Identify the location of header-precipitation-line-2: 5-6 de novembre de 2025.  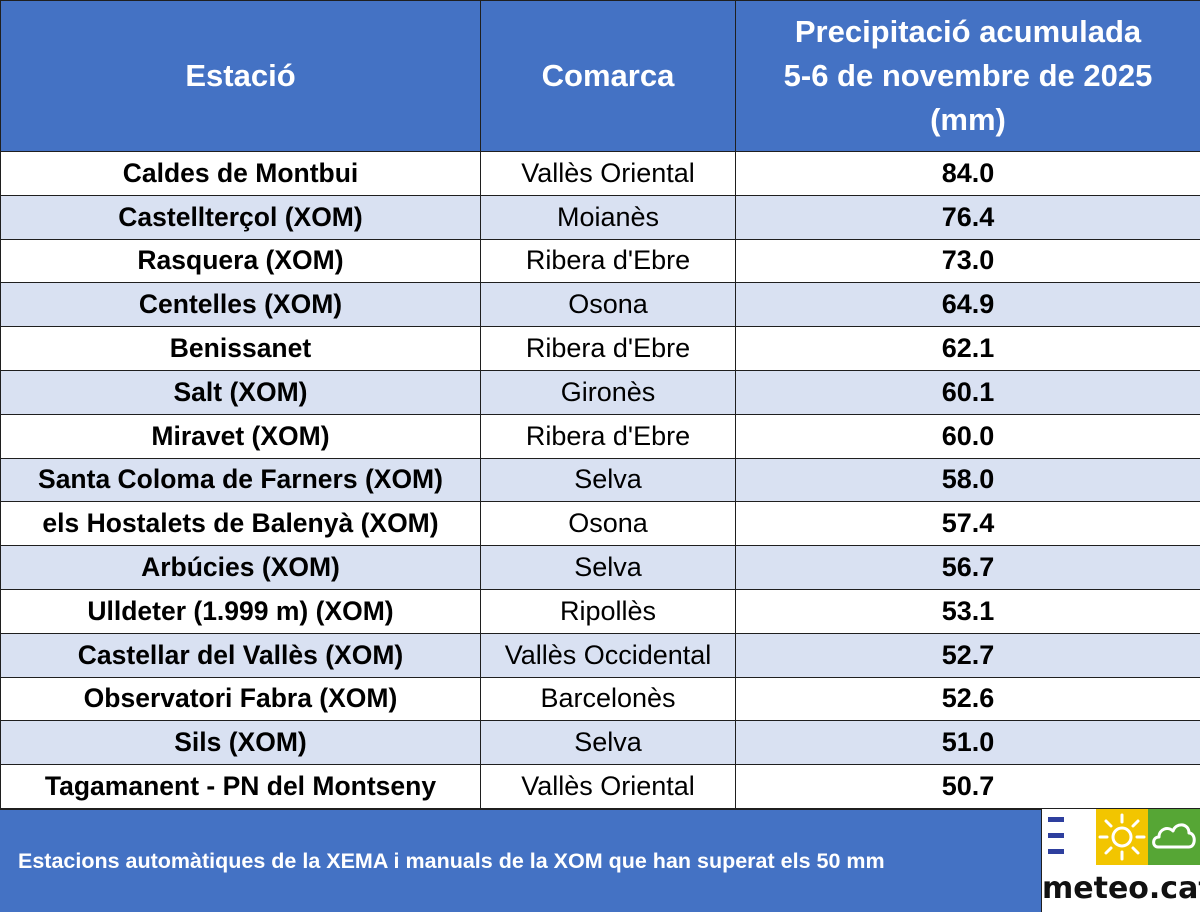
(968, 76).